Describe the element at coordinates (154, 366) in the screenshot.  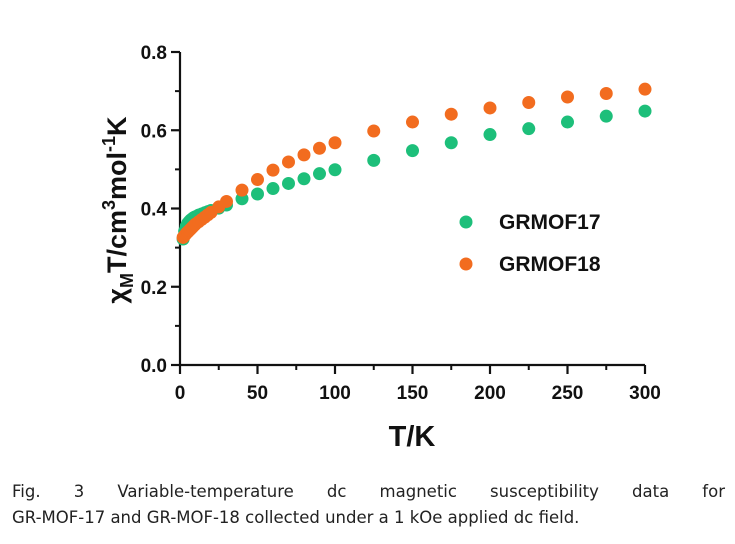
I see `y-tick-label: 0.0` at that location.